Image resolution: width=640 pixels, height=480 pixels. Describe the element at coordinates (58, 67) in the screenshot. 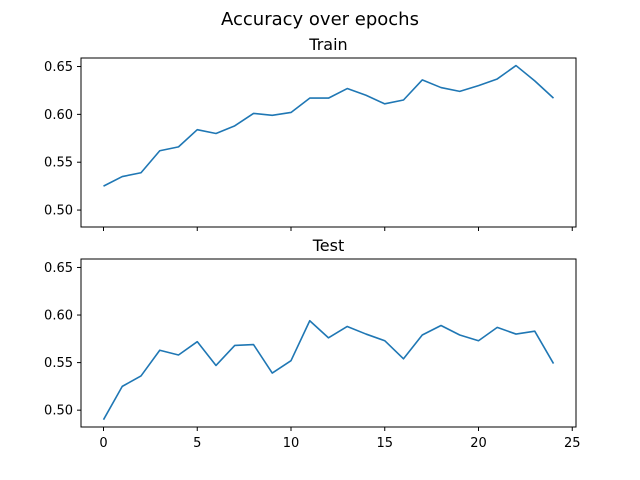

I see `train-ytick-label: 0.65` at that location.